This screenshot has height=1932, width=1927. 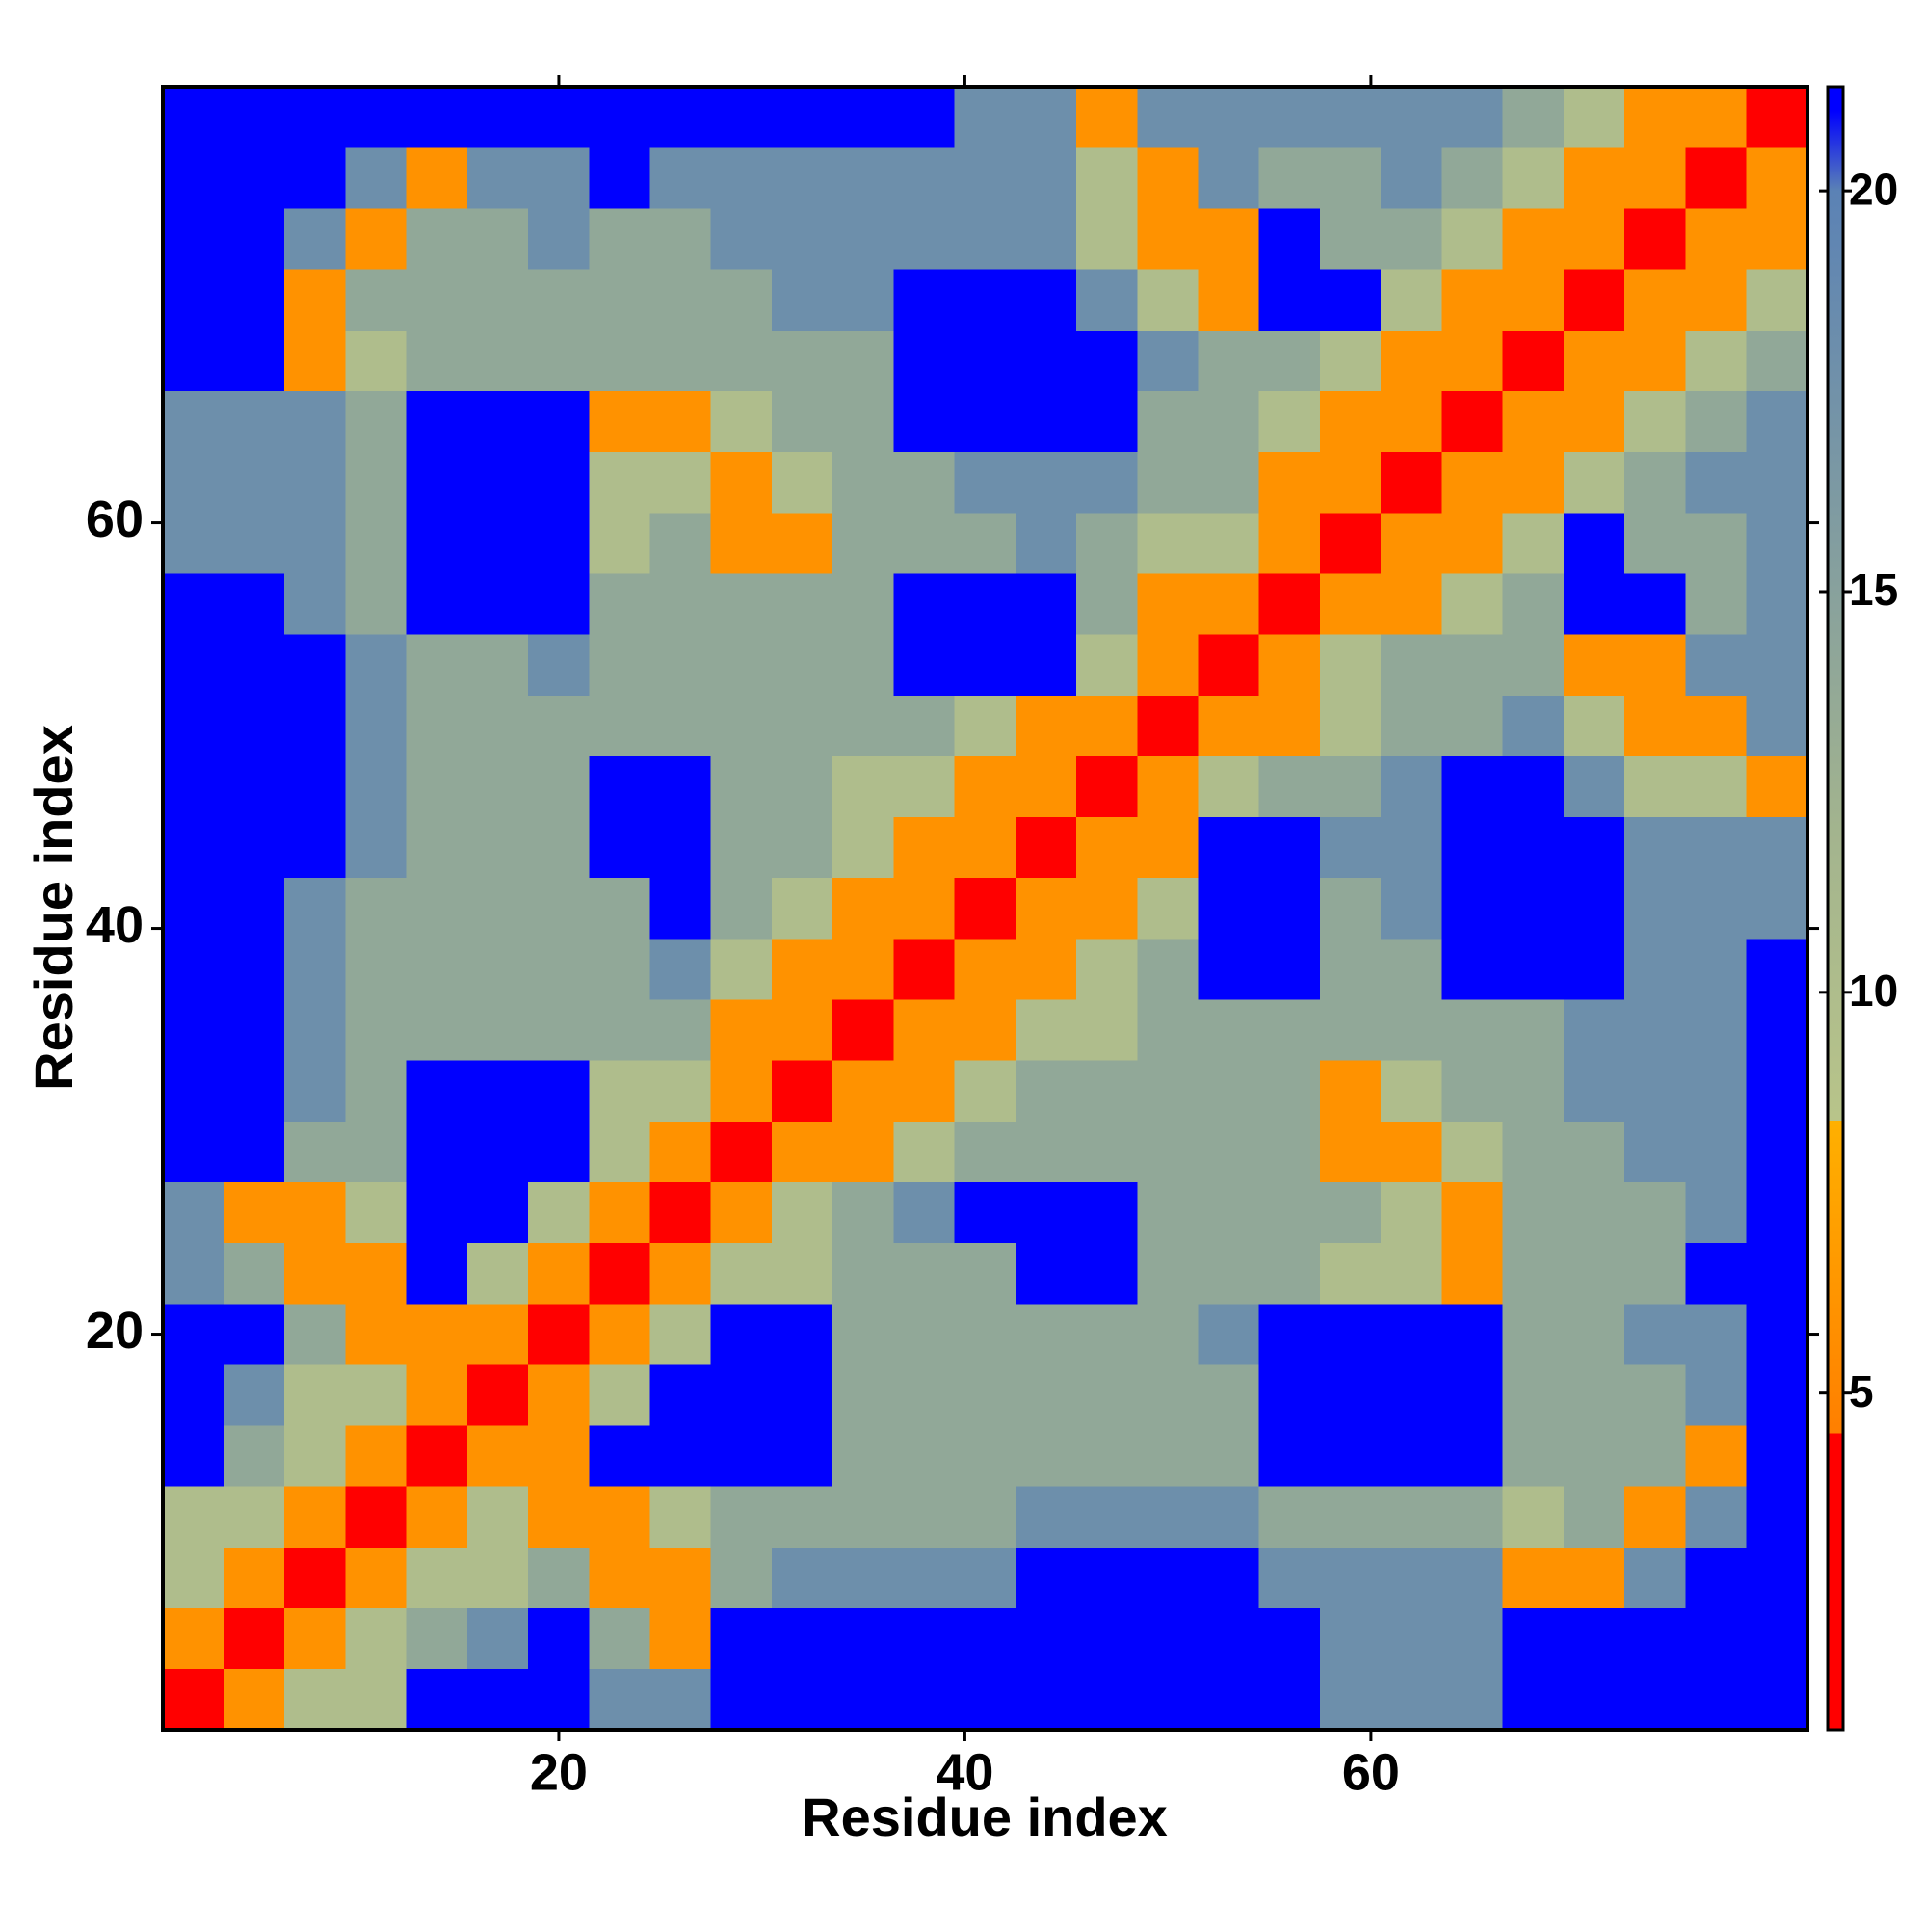 What do you see at coordinates (115, 1331) in the screenshot?
I see `y-tick-label: 20` at bounding box center [115, 1331].